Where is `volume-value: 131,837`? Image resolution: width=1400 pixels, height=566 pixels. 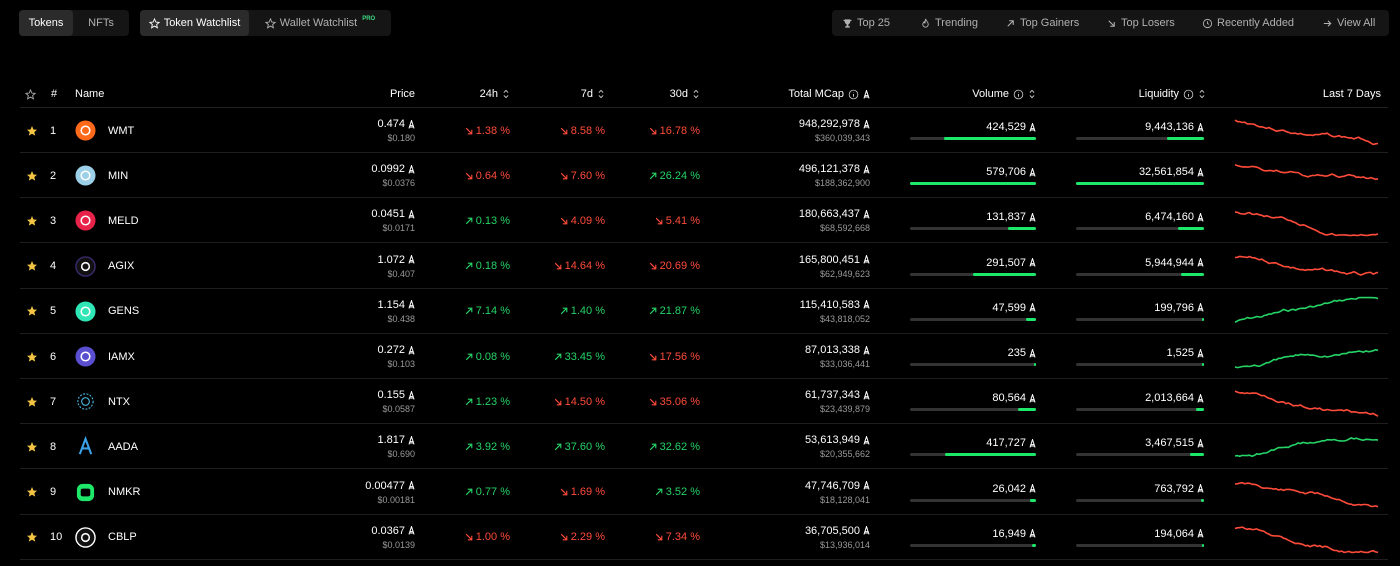
volume-value: 131,837 is located at coordinates (1006, 217).